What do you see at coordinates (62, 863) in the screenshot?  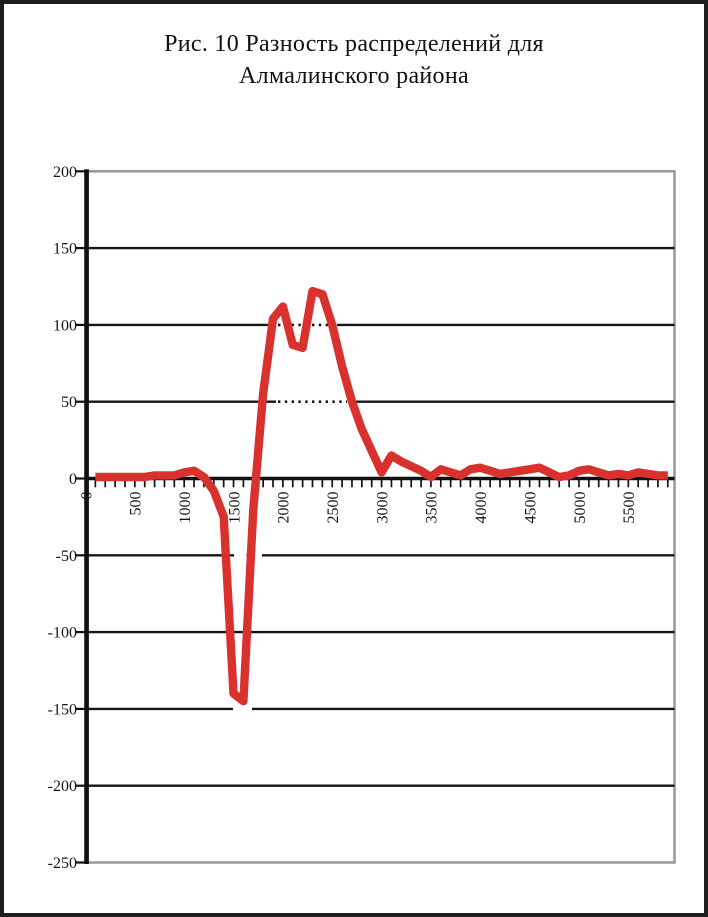 I see `y-axis-label: -250` at bounding box center [62, 863].